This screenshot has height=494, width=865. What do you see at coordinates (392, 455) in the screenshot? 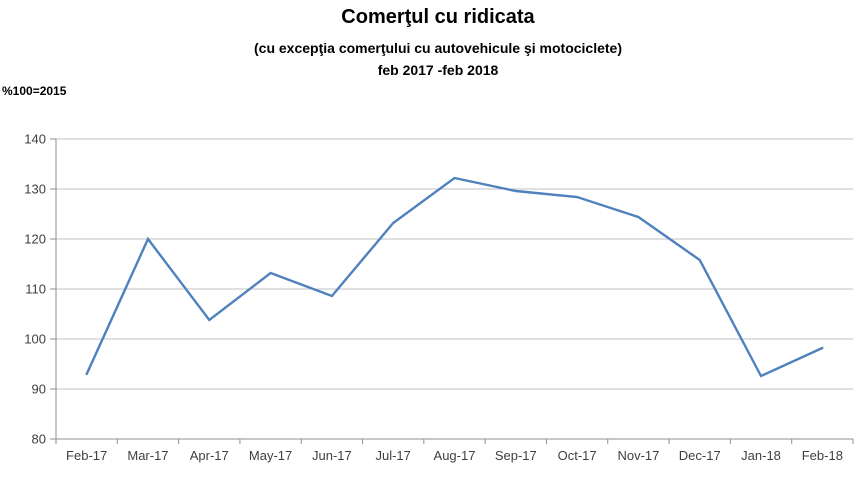
I see `x-tick-label: Jul-17` at bounding box center [392, 455].